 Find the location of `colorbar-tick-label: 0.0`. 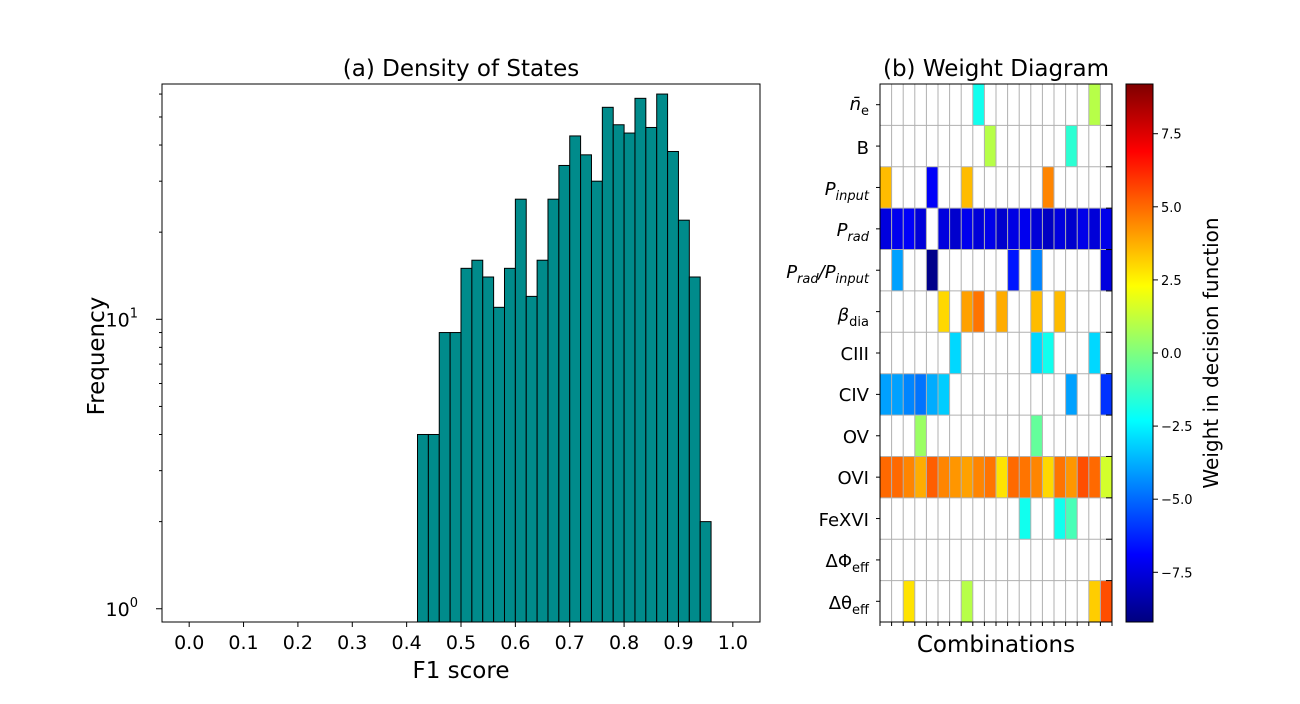

colorbar-tick-label: 0.0 is located at coordinates (1171, 354).